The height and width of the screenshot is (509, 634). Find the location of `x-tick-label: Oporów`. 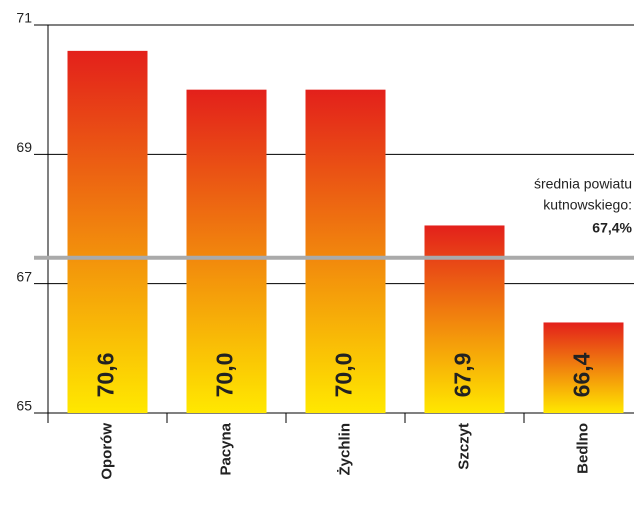

x-tick-label: Oporów is located at coordinates (106, 451).